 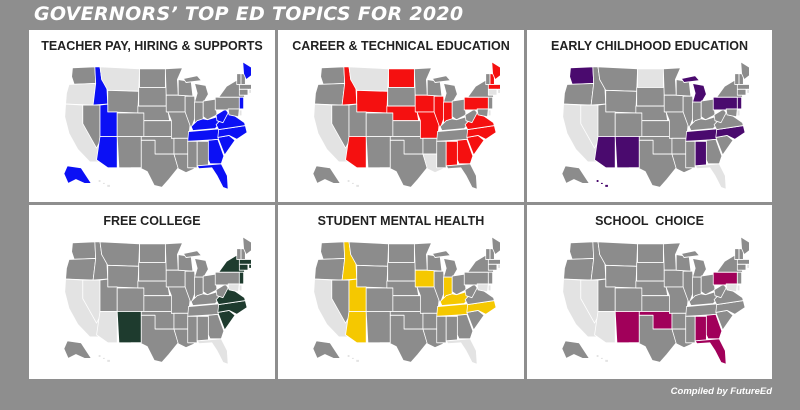 I want to click on state-nm, so click(x=129, y=327).